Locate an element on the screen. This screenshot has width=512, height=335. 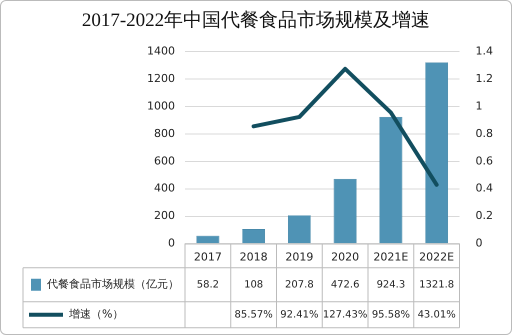
x-tick-label: 2022E is located at coordinates (436, 257).